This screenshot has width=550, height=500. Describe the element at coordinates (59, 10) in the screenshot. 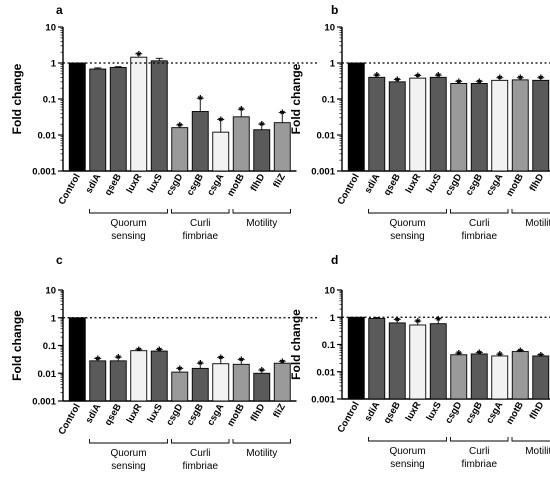

I see `panel-label: a` at that location.